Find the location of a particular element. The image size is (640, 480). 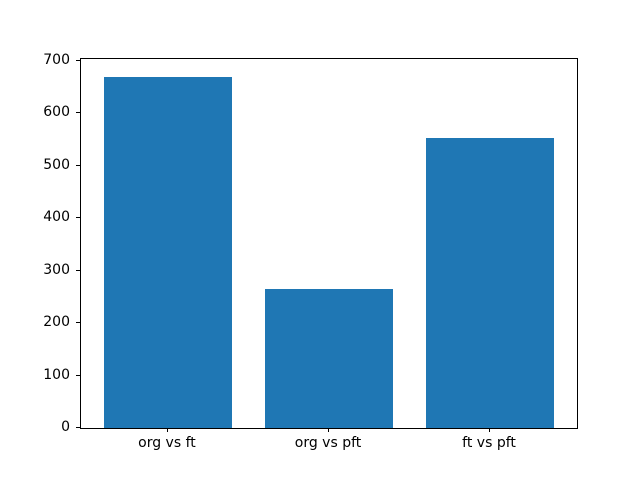

bar-ft-vs-pft is located at coordinates (490, 283).